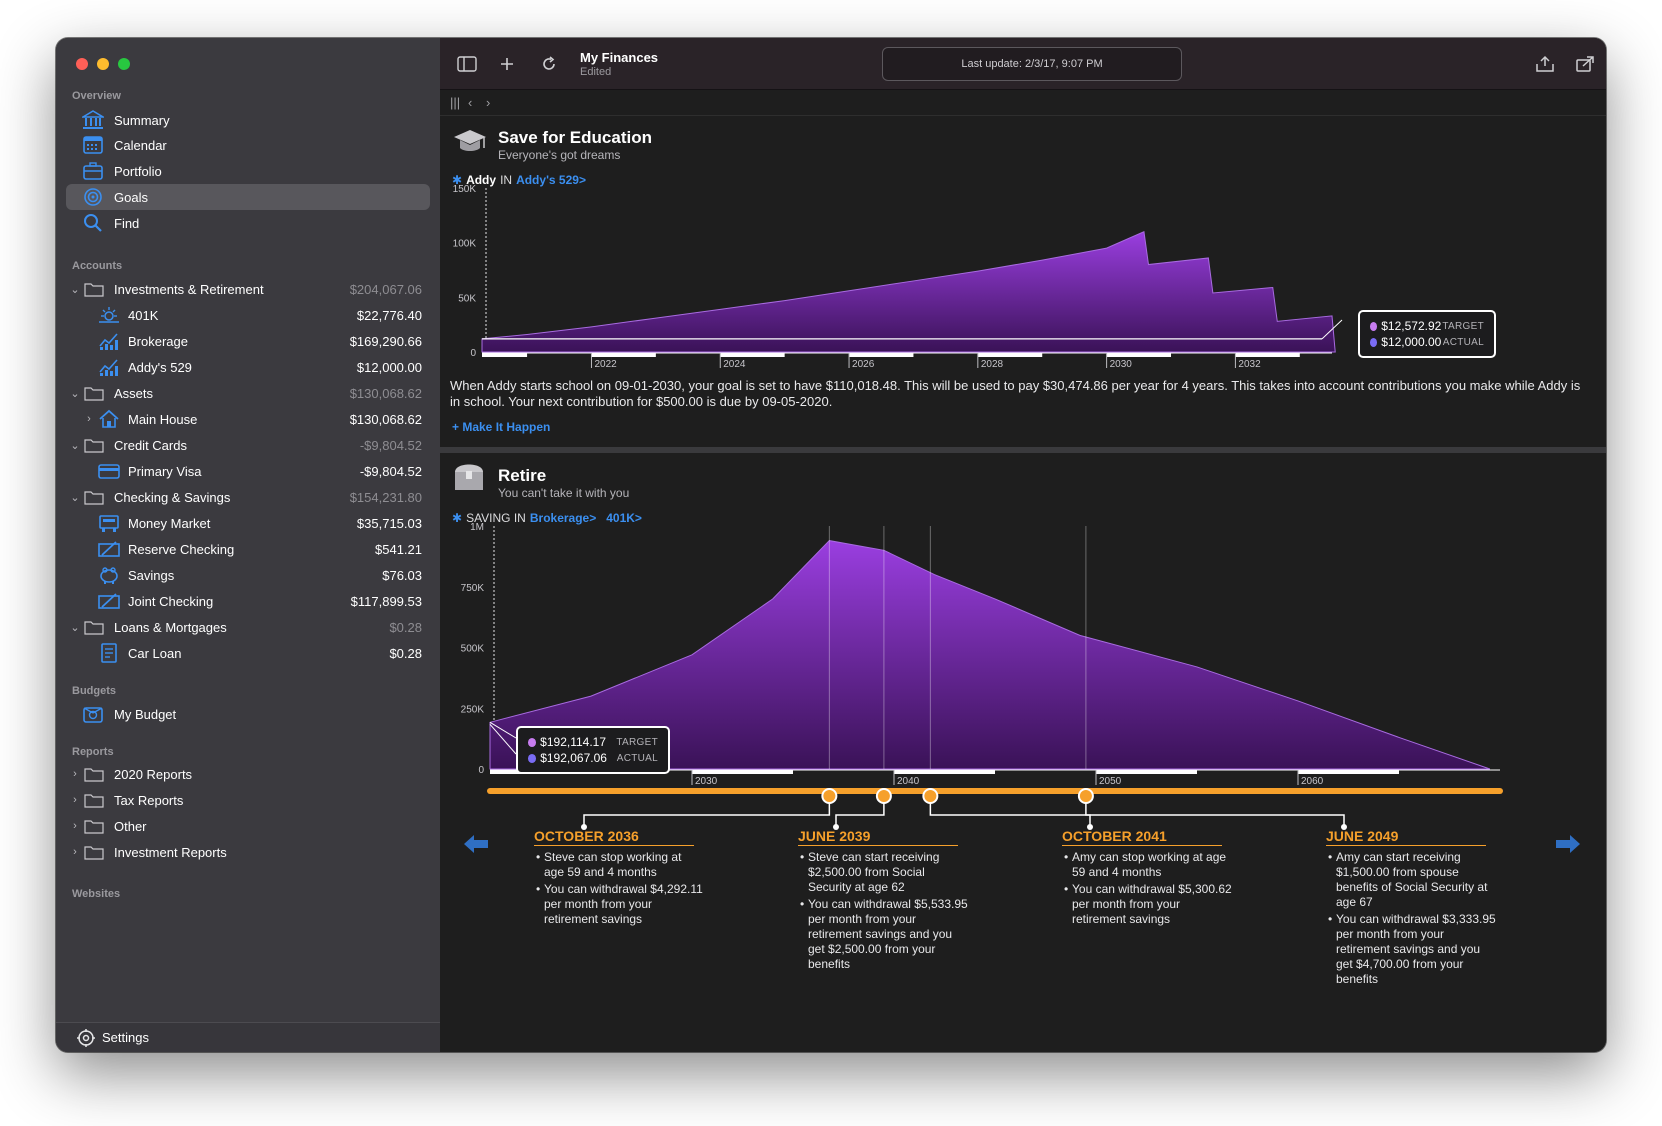 The image size is (1662, 1126). Describe the element at coordinates (624, 518) in the screenshot. I see `401k-link: 401K>` at that location.